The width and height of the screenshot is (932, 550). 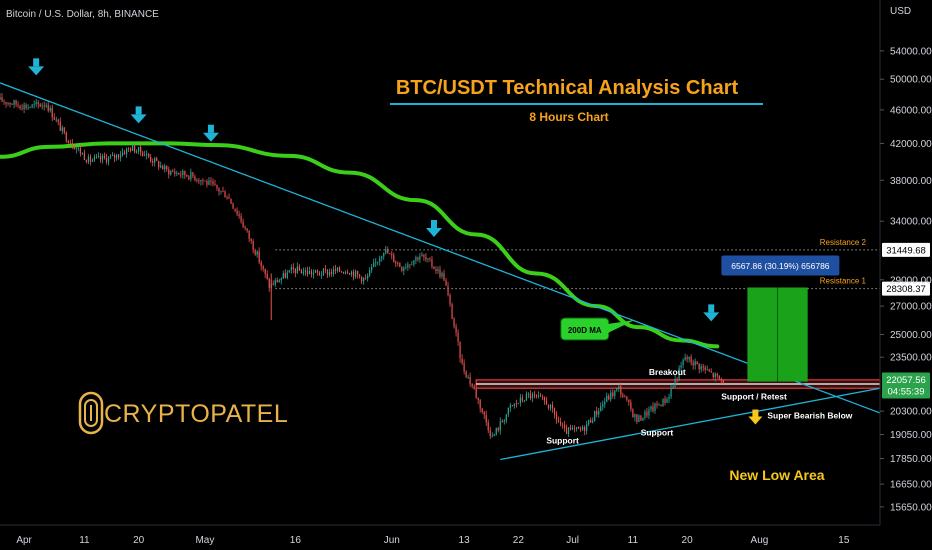 I want to click on down-arrow-icon, so click(x=433, y=223).